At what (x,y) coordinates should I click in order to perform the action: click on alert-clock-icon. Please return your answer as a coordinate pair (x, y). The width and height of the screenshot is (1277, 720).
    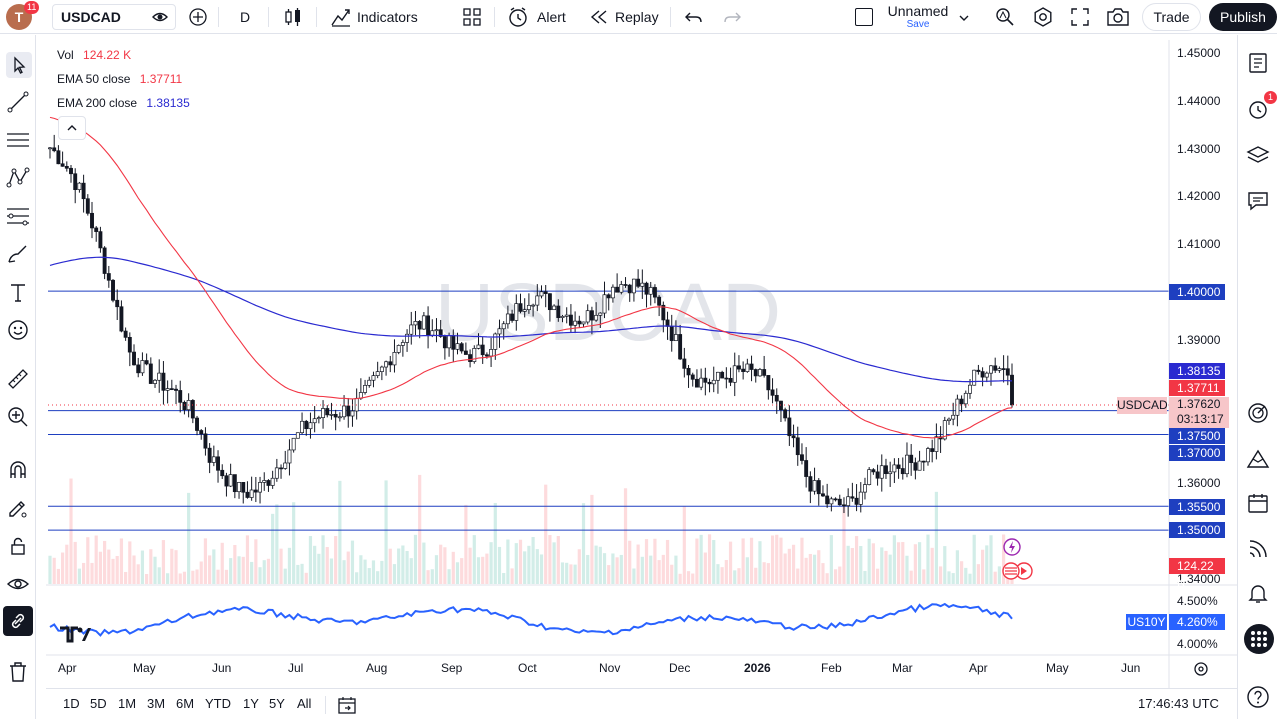
    Looking at the image, I should click on (519, 17).